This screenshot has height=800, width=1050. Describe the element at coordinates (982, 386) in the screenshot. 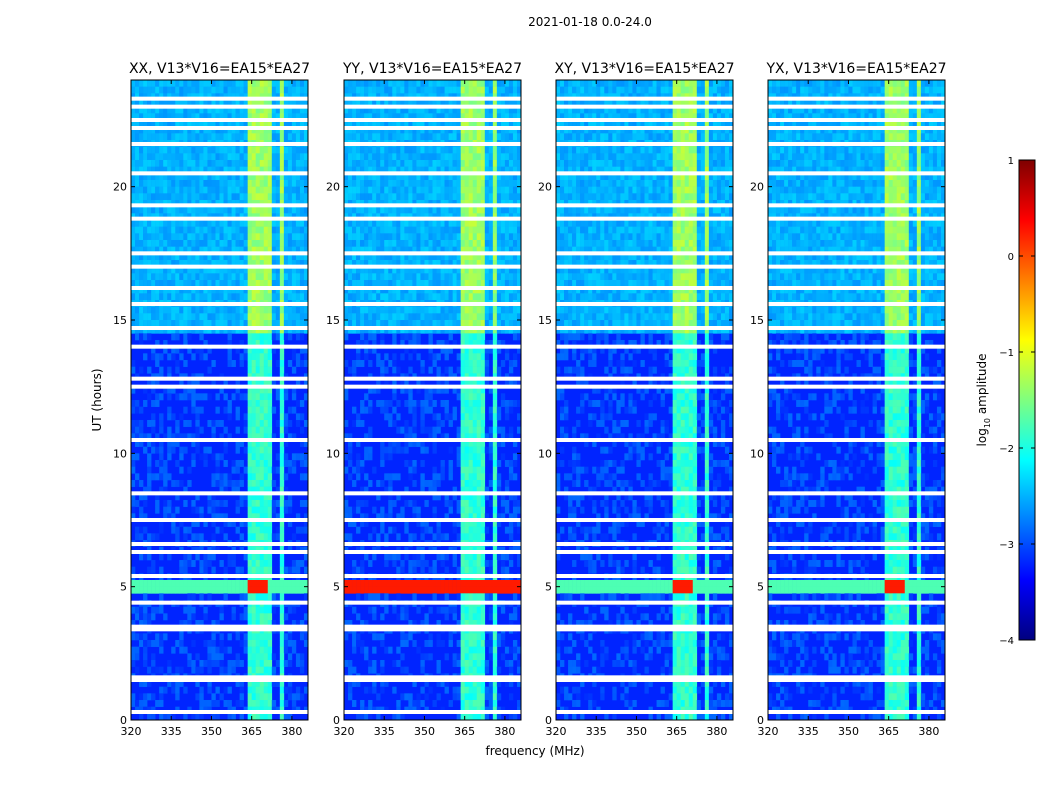

I see `colorbar-label-amplitude: amplitude` at that location.